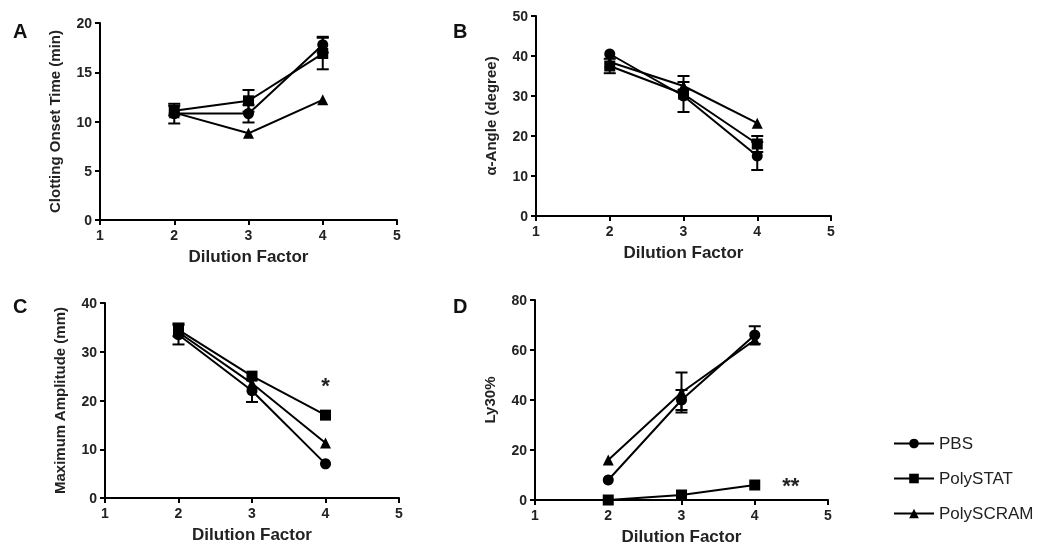 This screenshot has width=1040, height=555. Describe the element at coordinates (460, 306) in the screenshot. I see `chart-title: D` at that location.